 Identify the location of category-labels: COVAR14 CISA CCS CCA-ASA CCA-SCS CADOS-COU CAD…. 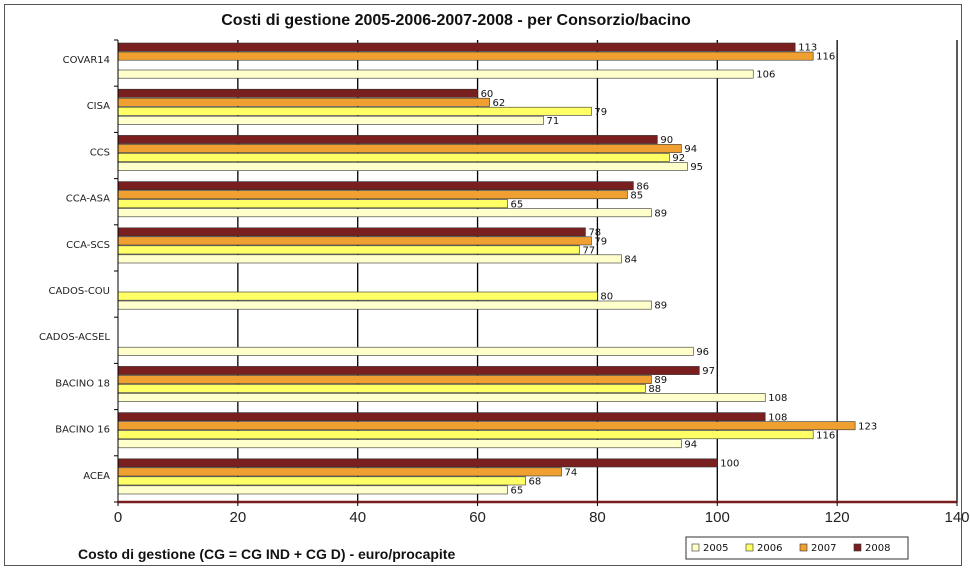
(74, 268).